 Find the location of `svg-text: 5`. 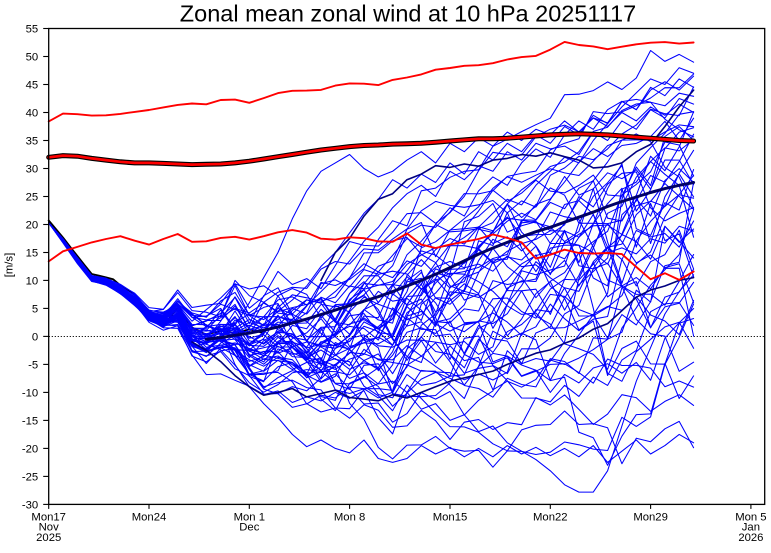

svg-text: 5 is located at coordinates (35, 310).